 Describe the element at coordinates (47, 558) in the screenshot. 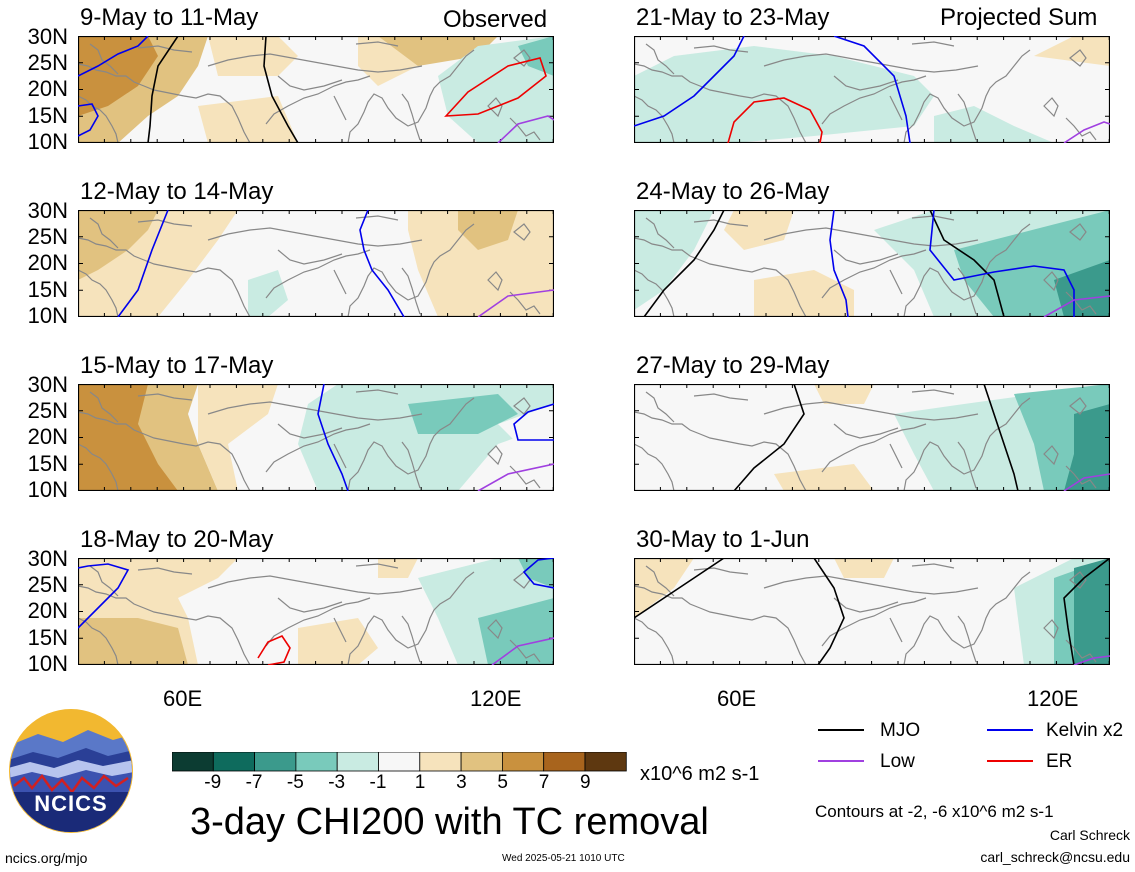

I see `lat-tick-label: 30N` at that location.